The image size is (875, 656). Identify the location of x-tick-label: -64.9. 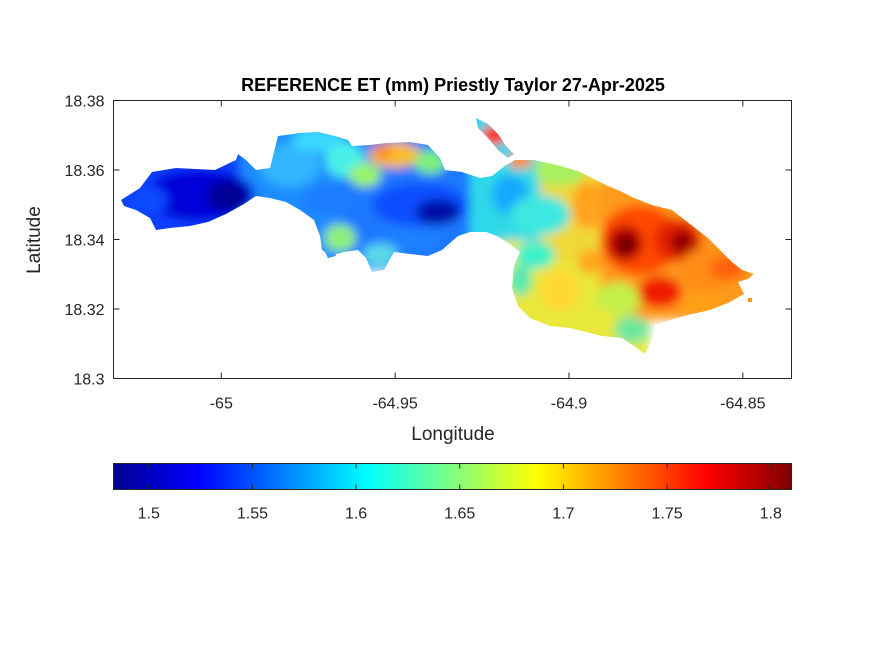
(569, 404).